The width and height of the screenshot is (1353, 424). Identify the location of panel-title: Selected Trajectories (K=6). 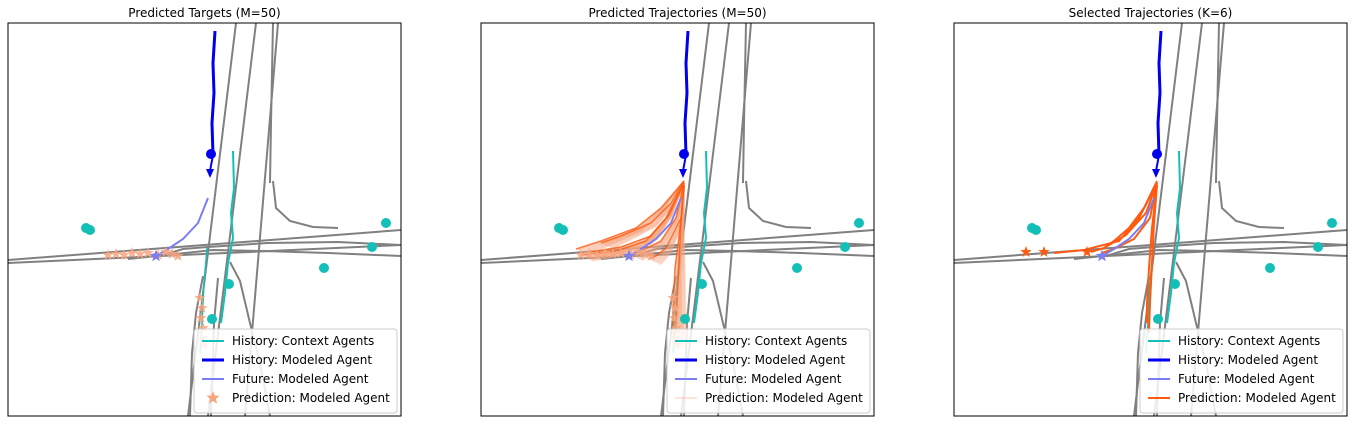
(1151, 13).